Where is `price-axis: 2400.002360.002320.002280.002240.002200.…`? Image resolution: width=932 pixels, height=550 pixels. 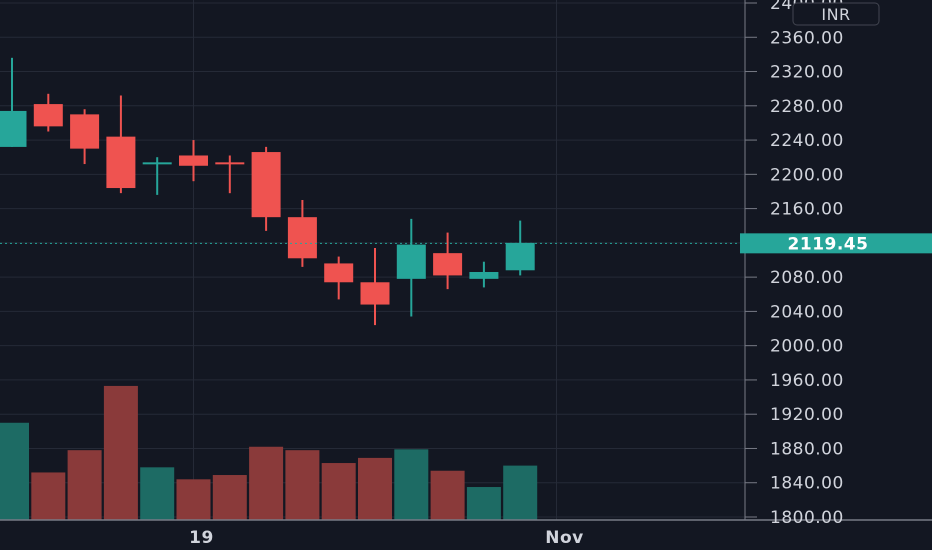 price-axis: 2400.002360.002320.002280.002240.002200.… is located at coordinates (794, 264).